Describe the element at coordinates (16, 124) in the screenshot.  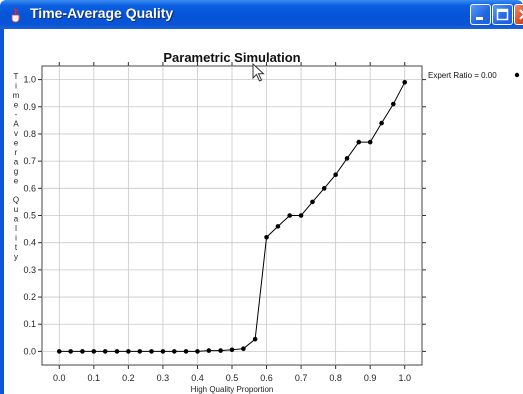
I see `y-axis-label-char: A` at that location.